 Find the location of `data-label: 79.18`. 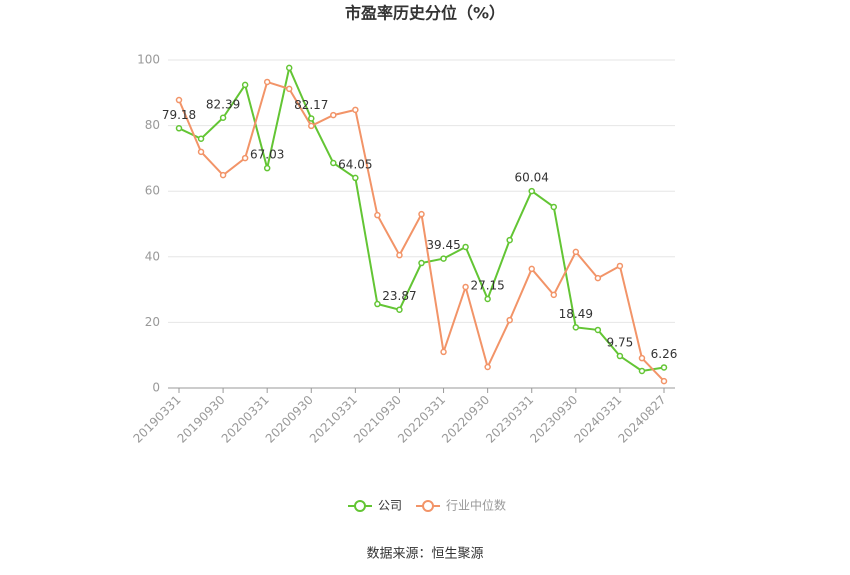

data-label: 79.18 is located at coordinates (179, 115).